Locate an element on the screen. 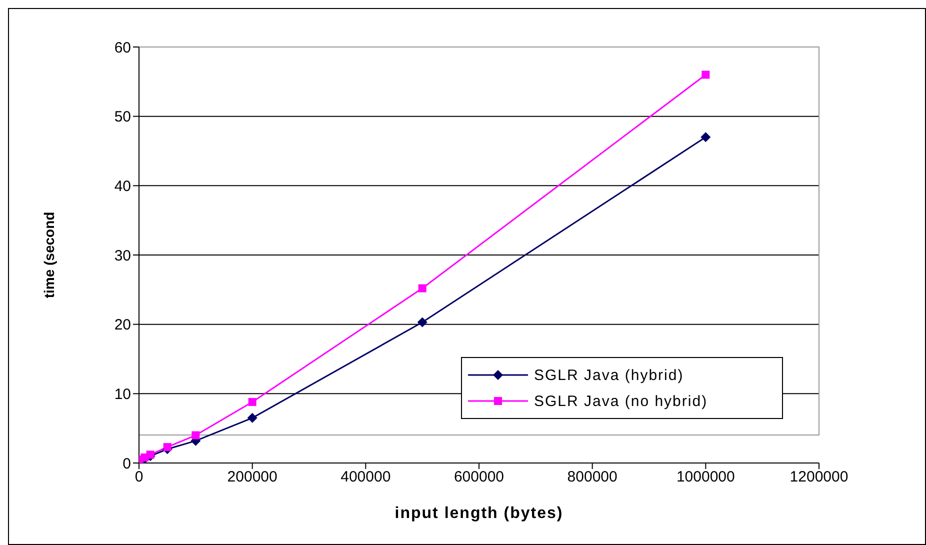  y-tick-label: 10 is located at coordinates (122, 394).